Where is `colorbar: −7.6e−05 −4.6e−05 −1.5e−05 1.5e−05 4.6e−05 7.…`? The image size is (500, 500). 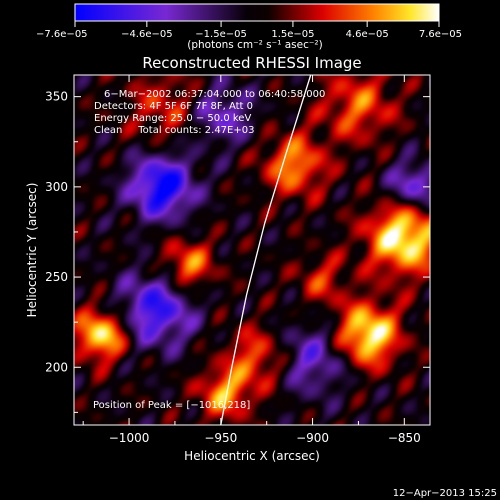 colorbar: −7.6e−05 −4.6e−05 −1.5e−05 1.5e−05 4.6e−05 7.… is located at coordinates (249, 27).